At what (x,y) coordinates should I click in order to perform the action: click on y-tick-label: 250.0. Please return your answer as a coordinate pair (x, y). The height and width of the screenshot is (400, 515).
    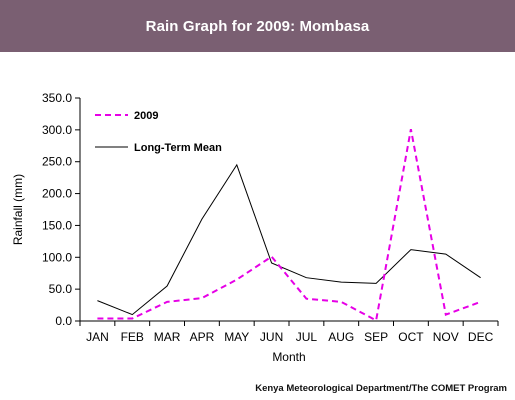
    Looking at the image, I should click on (57, 162).